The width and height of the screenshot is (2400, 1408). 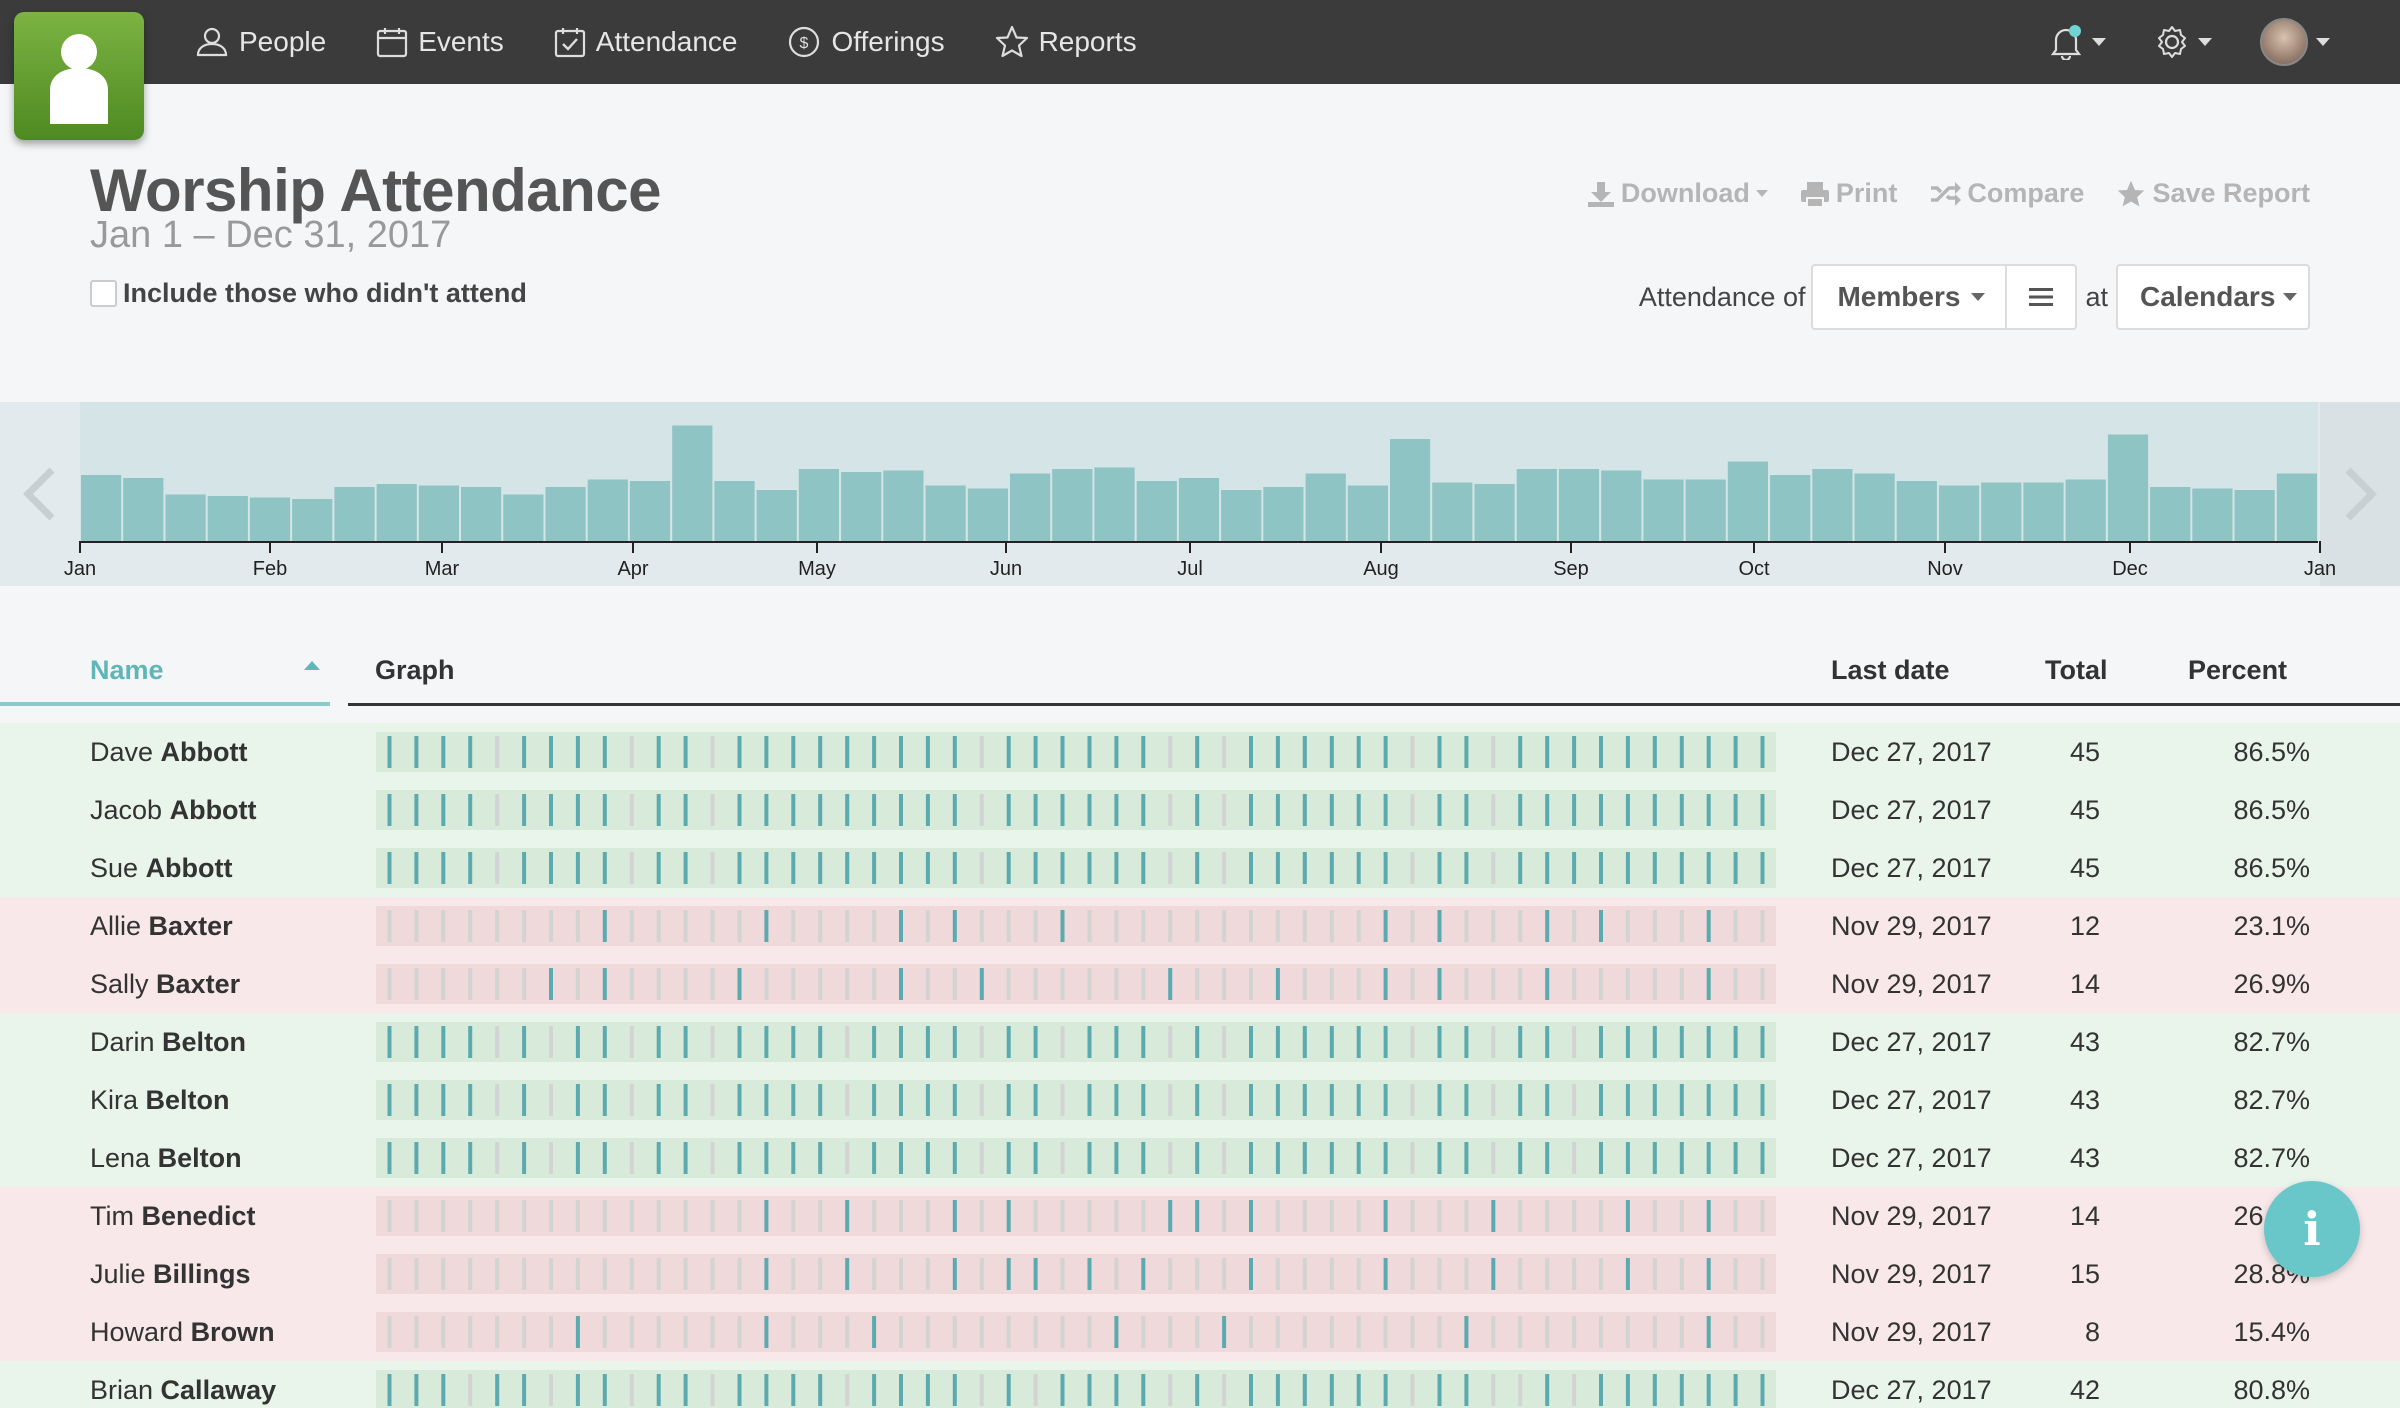 I want to click on nav-people: People, so click(x=260, y=42).